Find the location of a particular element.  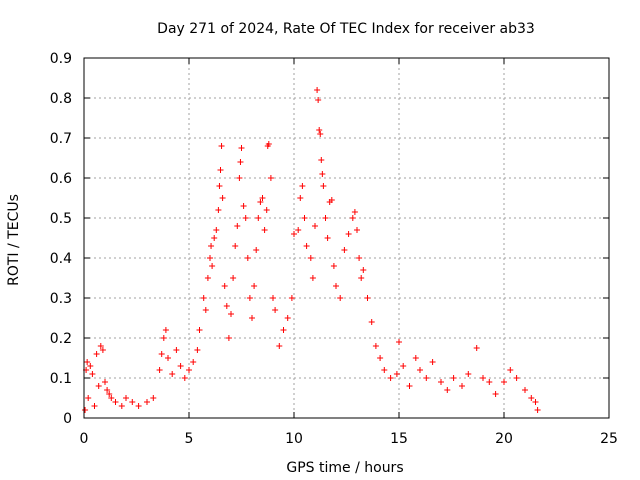

y-tick-label: 0.6 is located at coordinates (61, 179).